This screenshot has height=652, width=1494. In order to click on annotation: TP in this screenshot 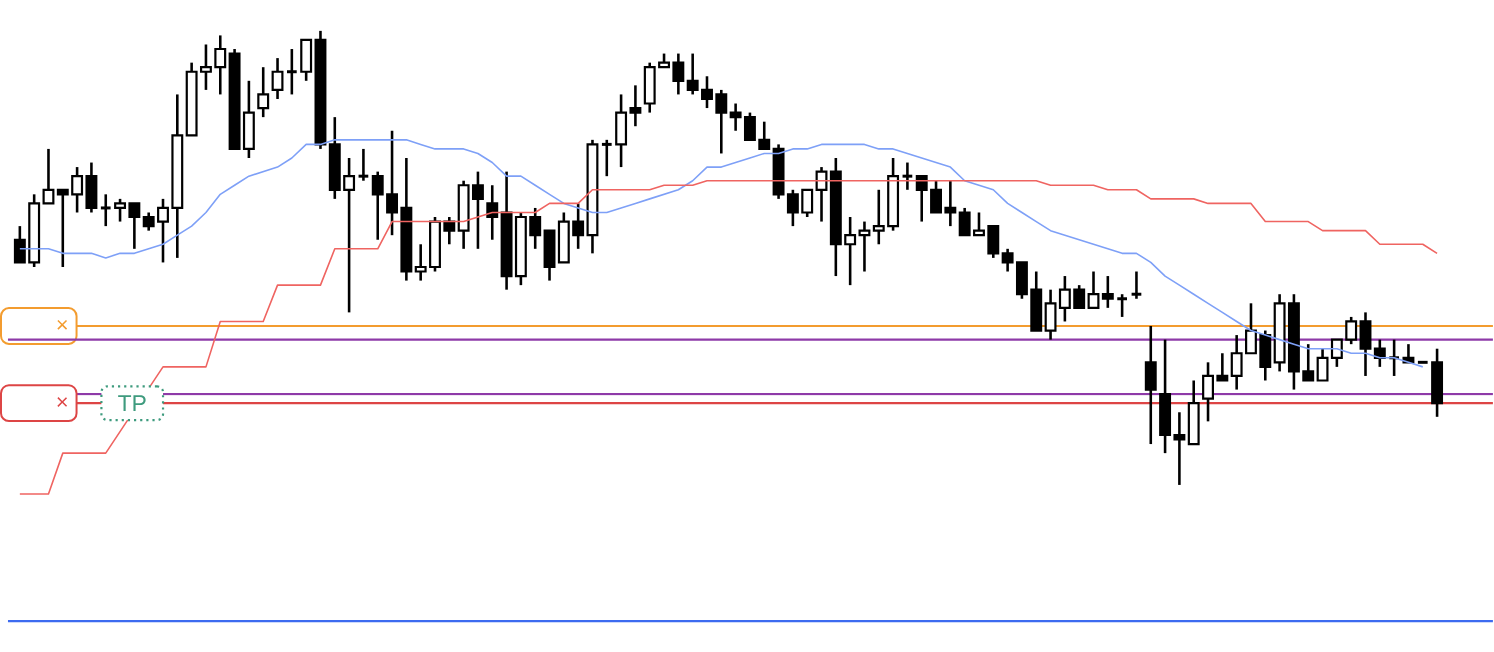, I will do `click(132, 403)`.